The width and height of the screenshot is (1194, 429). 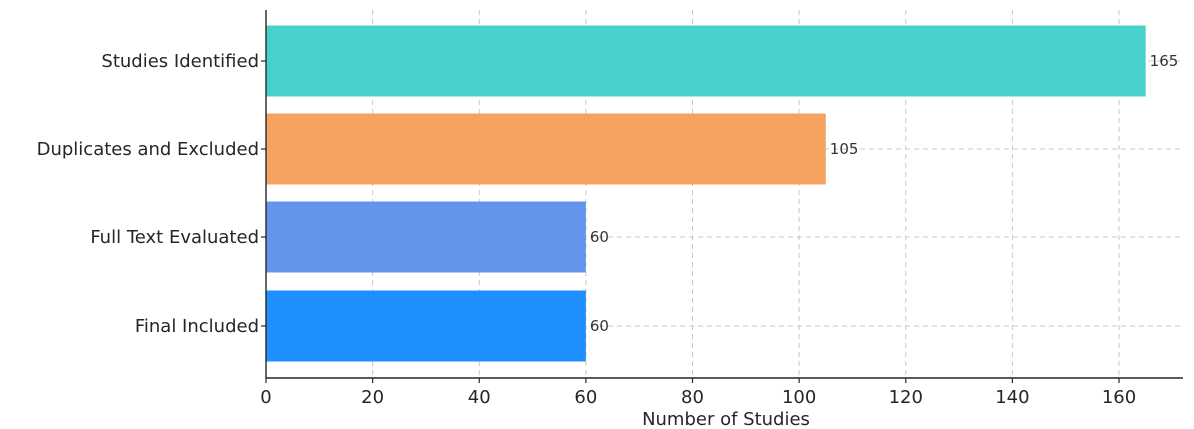 I want to click on x-tick-label: 60, so click(x=585, y=397).